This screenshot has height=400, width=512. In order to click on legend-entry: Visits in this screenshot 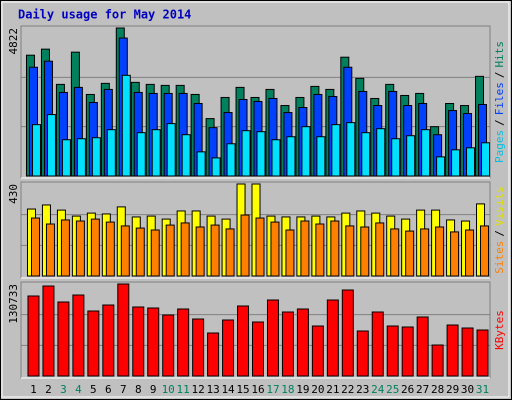, I will do `click(499, 206)`.